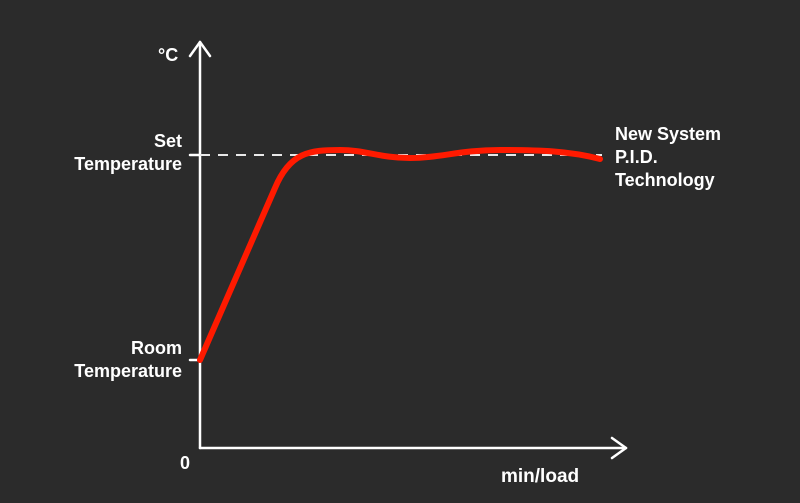 The height and width of the screenshot is (503, 800). Describe the element at coordinates (167, 141) in the screenshot. I see `set-temperature-line-1: Set` at that location.